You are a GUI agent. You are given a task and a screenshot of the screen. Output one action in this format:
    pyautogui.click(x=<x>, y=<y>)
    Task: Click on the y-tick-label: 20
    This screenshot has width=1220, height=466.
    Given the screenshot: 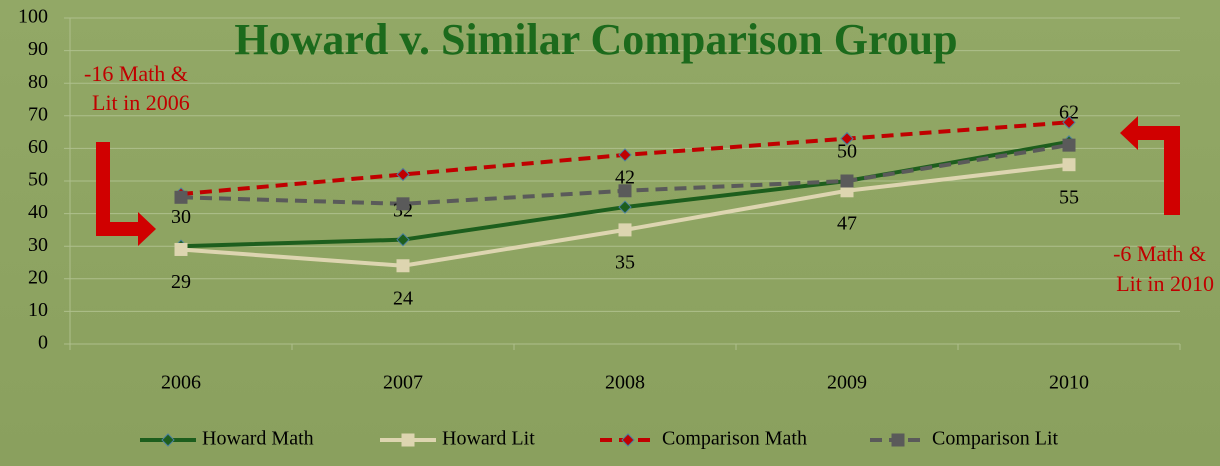 What is the action you would take?
    pyautogui.click(x=38, y=277)
    